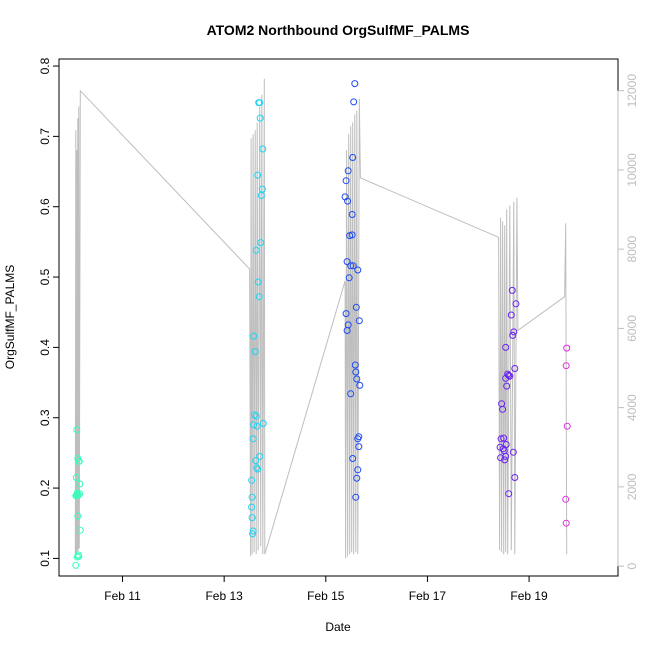  Describe the element at coordinates (632, 407) in the screenshot. I see `y2-tick-label: 4000` at that location.